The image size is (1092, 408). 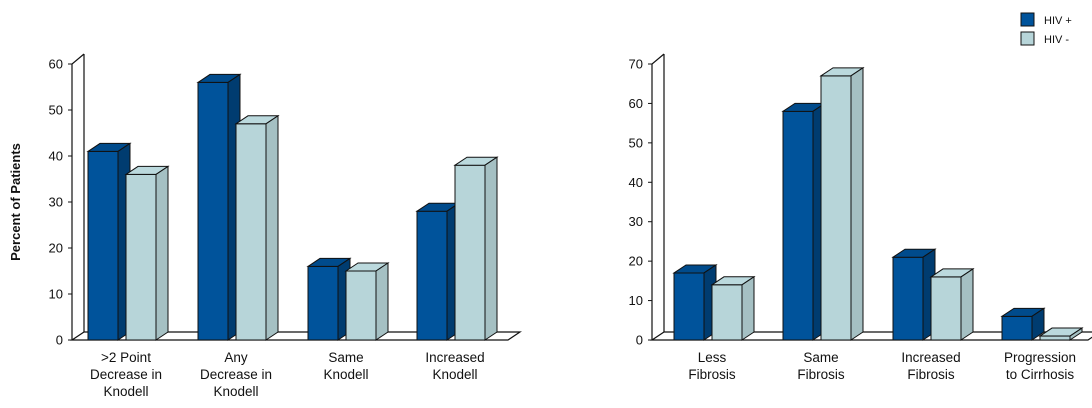 I want to click on legend-label-hiv: HIV -, so click(x=1056, y=40).